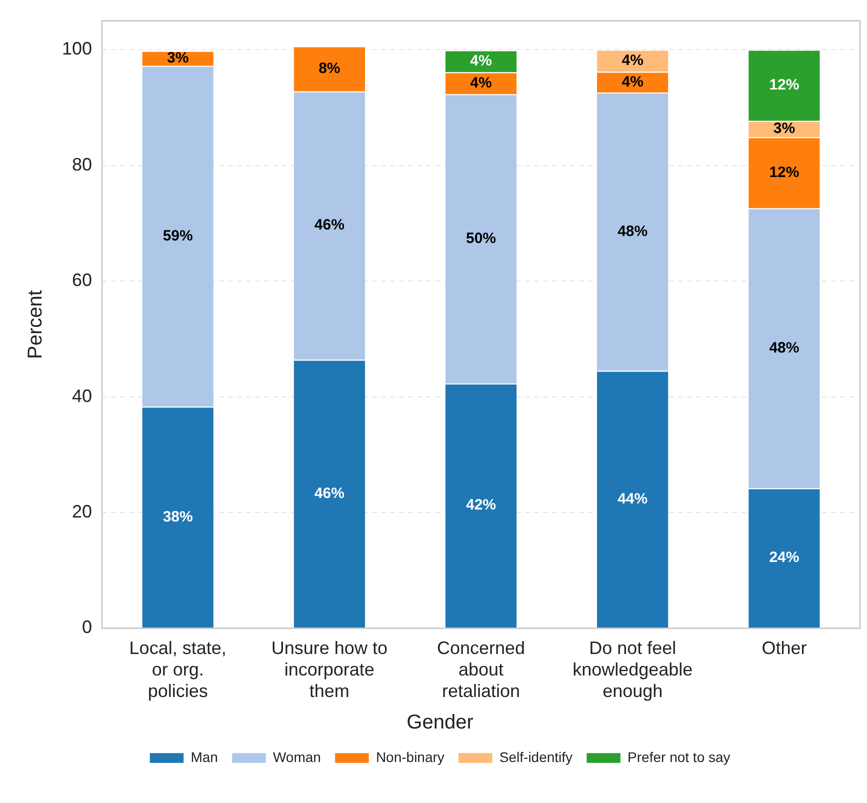 Image resolution: width=867 pixels, height=803 pixels. What do you see at coordinates (329, 670) in the screenshot?
I see `x-tick-label: Unsure how to incorporate them` at bounding box center [329, 670].